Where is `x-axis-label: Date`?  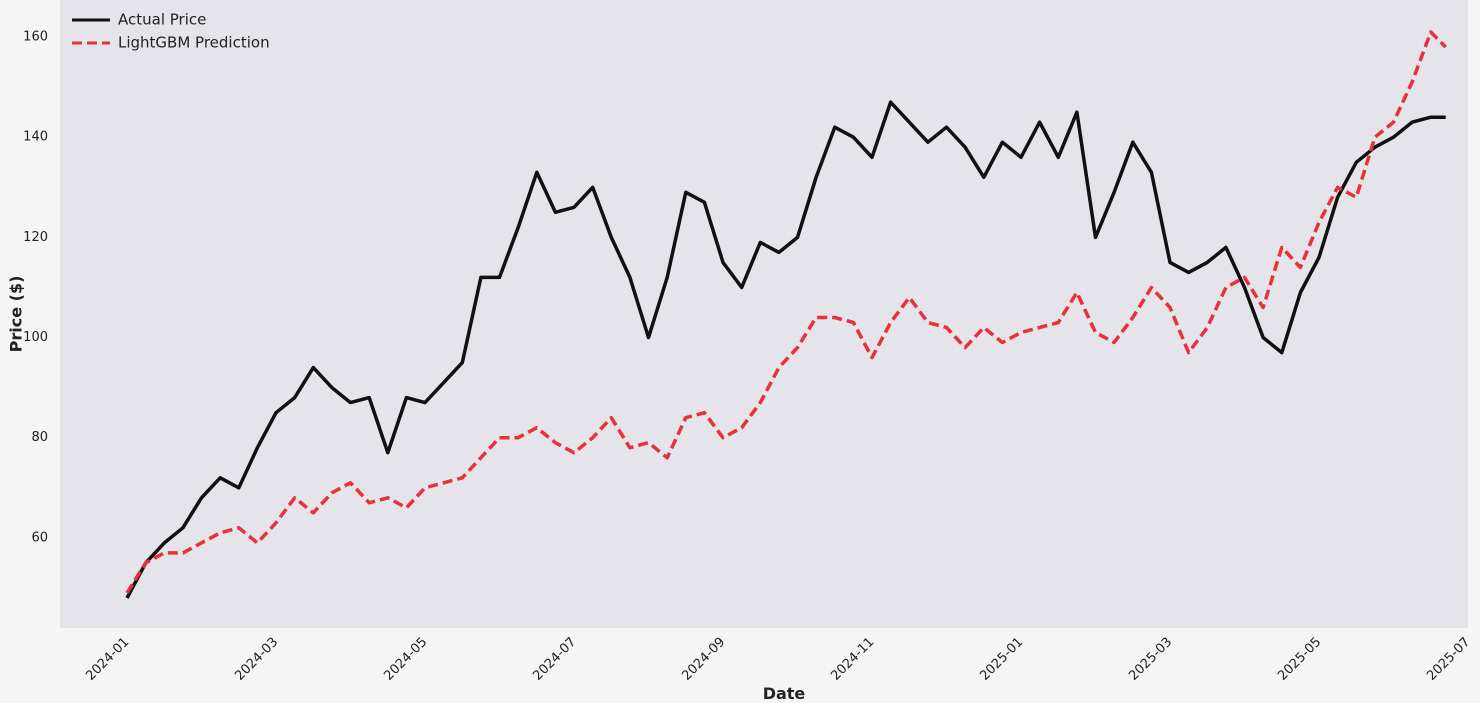 x-axis-label: Date is located at coordinates (784, 693).